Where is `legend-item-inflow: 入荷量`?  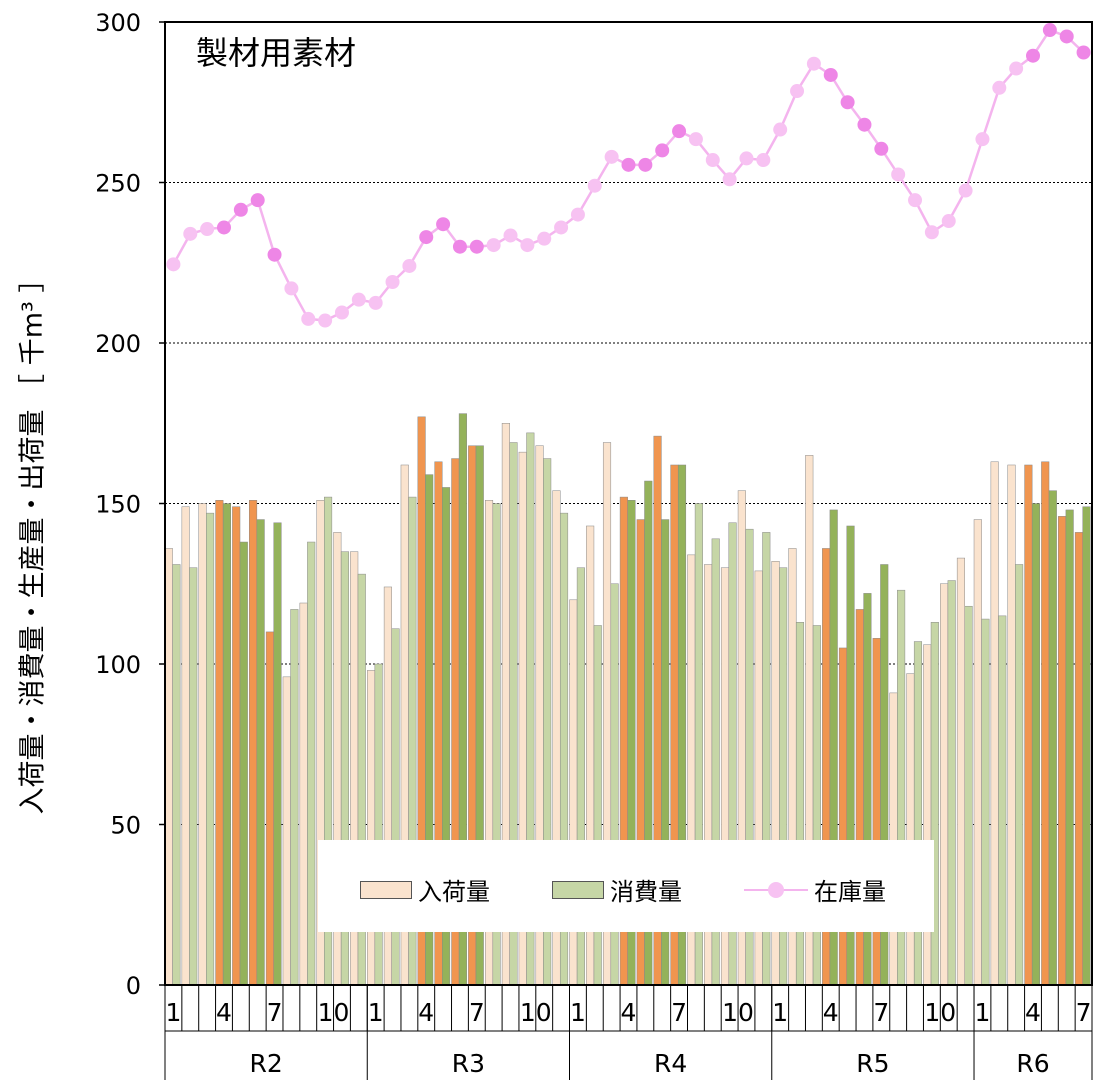
legend-item-inflow: 入荷量 is located at coordinates (425, 889).